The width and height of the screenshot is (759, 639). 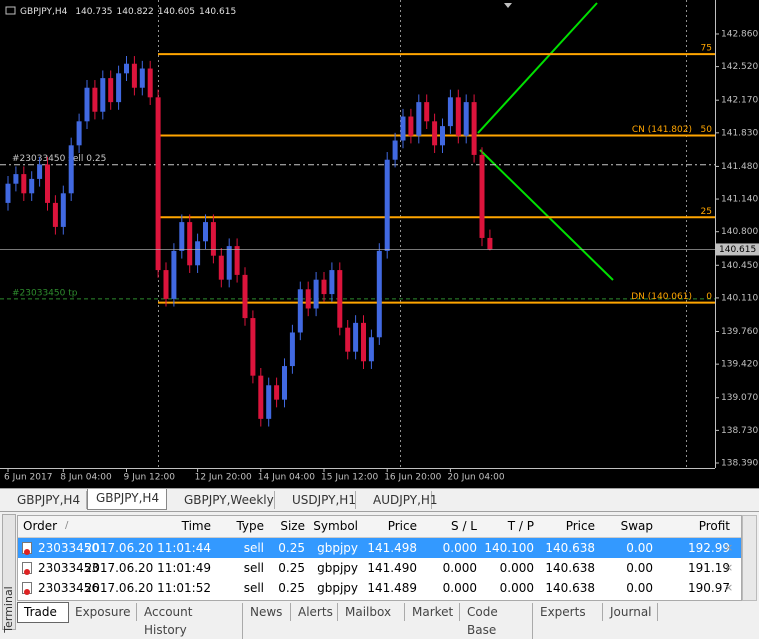 What do you see at coordinates (509, 548) in the screenshot?
I see `cell: 140.100` at bounding box center [509, 548].